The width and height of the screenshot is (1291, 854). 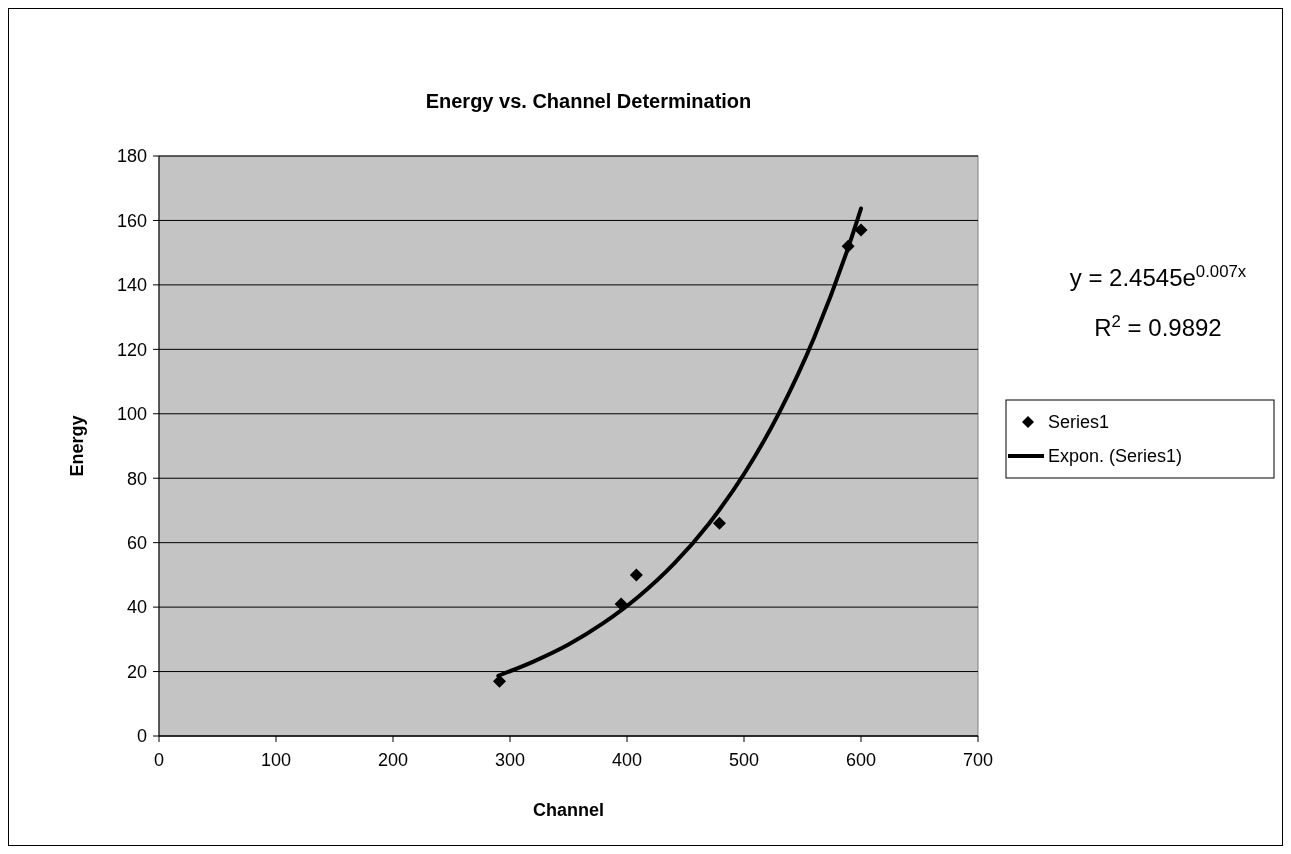 What do you see at coordinates (627, 760) in the screenshot?
I see `x-tick-label: 400` at bounding box center [627, 760].